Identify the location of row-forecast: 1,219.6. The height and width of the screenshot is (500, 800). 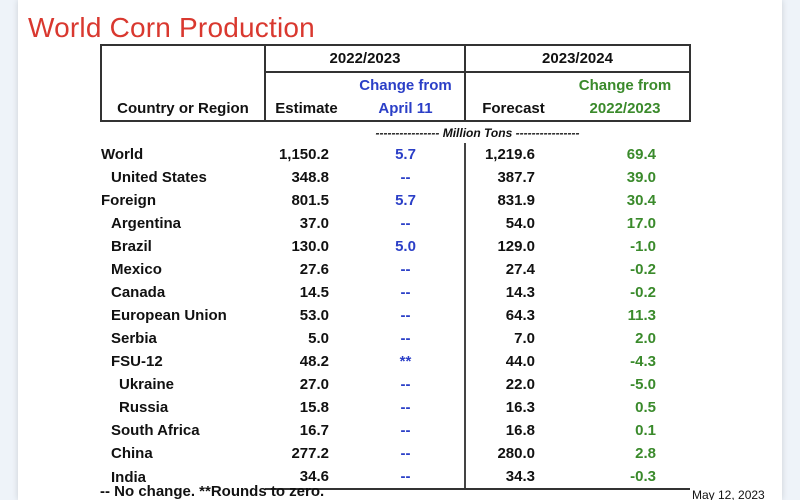
(512, 154).